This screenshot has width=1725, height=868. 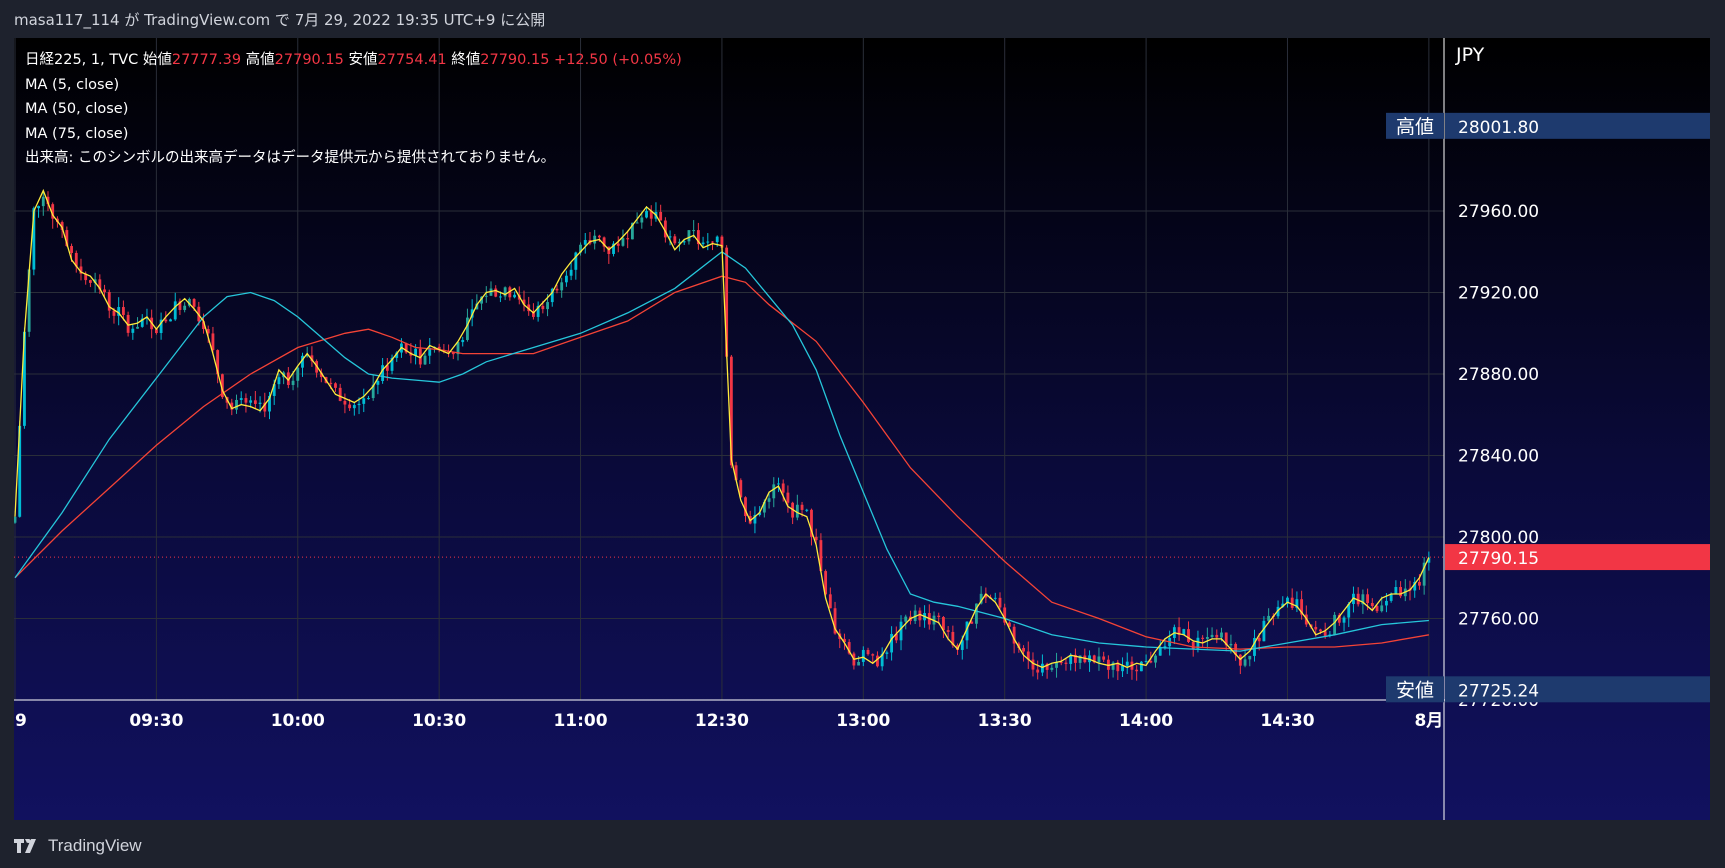 I want to click on tradingview-logo-icon, so click(x=25, y=846).